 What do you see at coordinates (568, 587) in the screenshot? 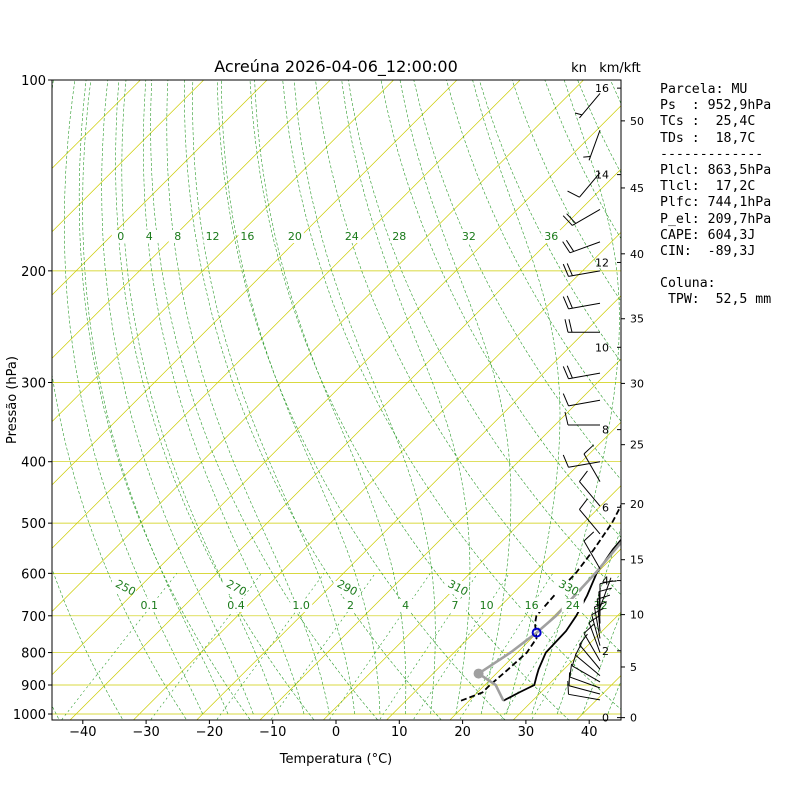
I see `theta-label: 330` at bounding box center [568, 587].